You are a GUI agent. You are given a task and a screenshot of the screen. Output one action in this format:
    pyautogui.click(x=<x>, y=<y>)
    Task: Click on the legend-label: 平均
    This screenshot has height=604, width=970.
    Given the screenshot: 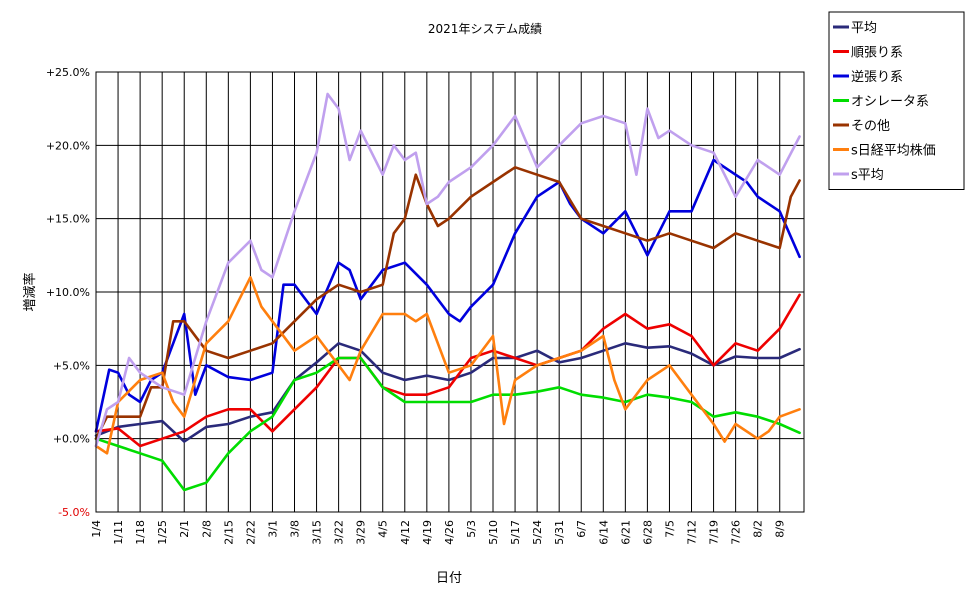 What is the action you would take?
    pyautogui.click(x=864, y=28)
    